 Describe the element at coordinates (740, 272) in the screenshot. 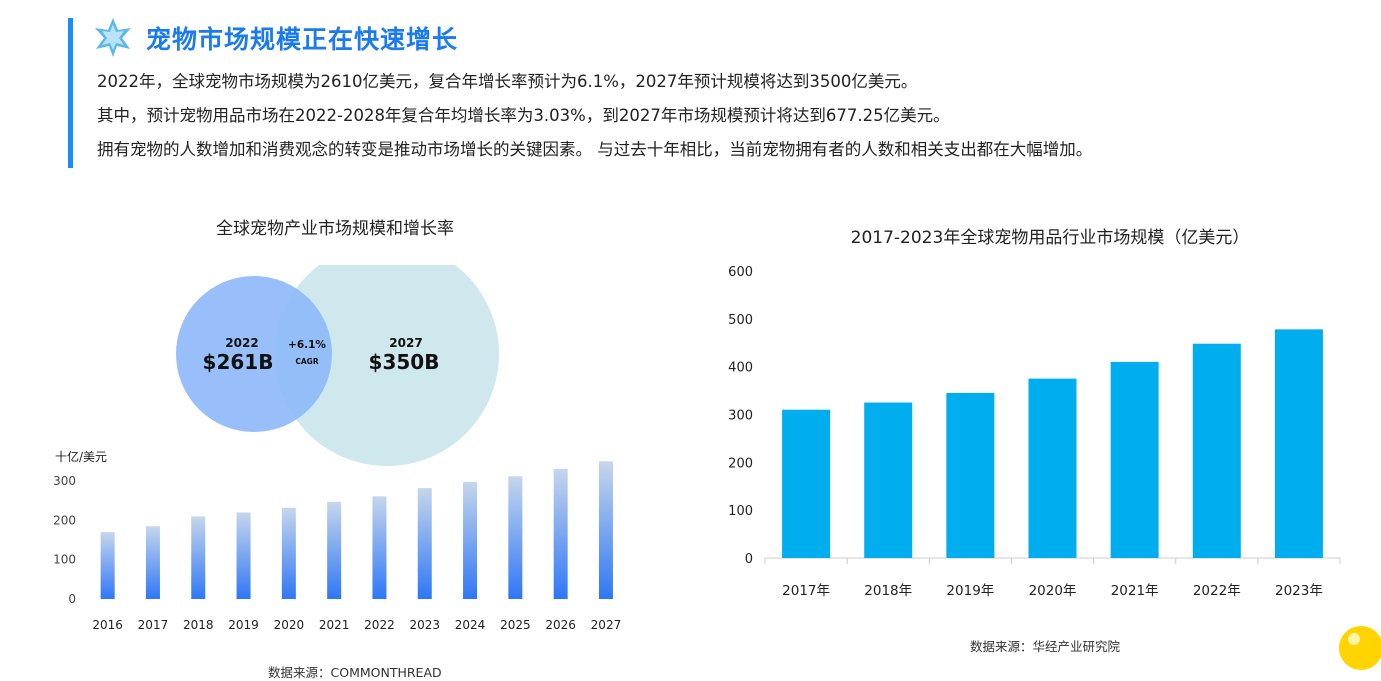

I see `right-y-tick: 600` at that location.